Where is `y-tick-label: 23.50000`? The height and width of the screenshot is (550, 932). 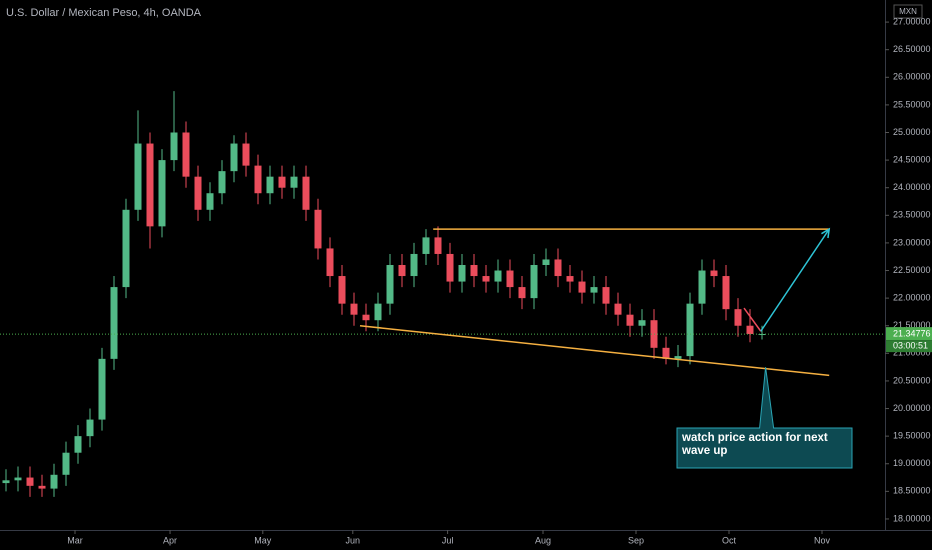
y-tick-label: 23.50000 is located at coordinates (912, 215).